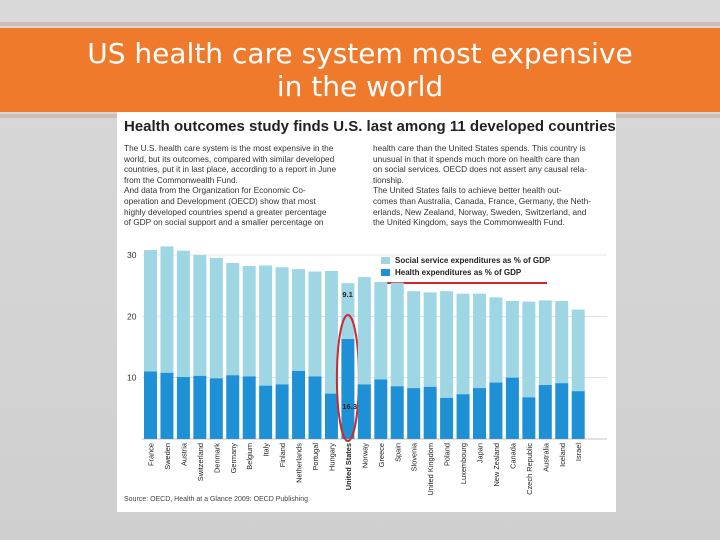 This screenshot has height=540, width=720. What do you see at coordinates (181, 179) in the screenshot?
I see `text-line: from the Commonwealth Fund.` at bounding box center [181, 179].